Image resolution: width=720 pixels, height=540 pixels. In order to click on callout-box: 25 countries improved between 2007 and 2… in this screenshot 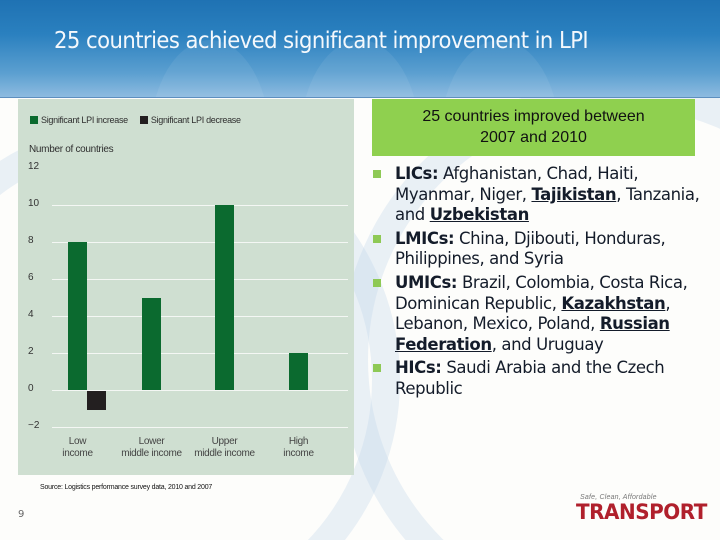, I will do `click(533, 127)`.